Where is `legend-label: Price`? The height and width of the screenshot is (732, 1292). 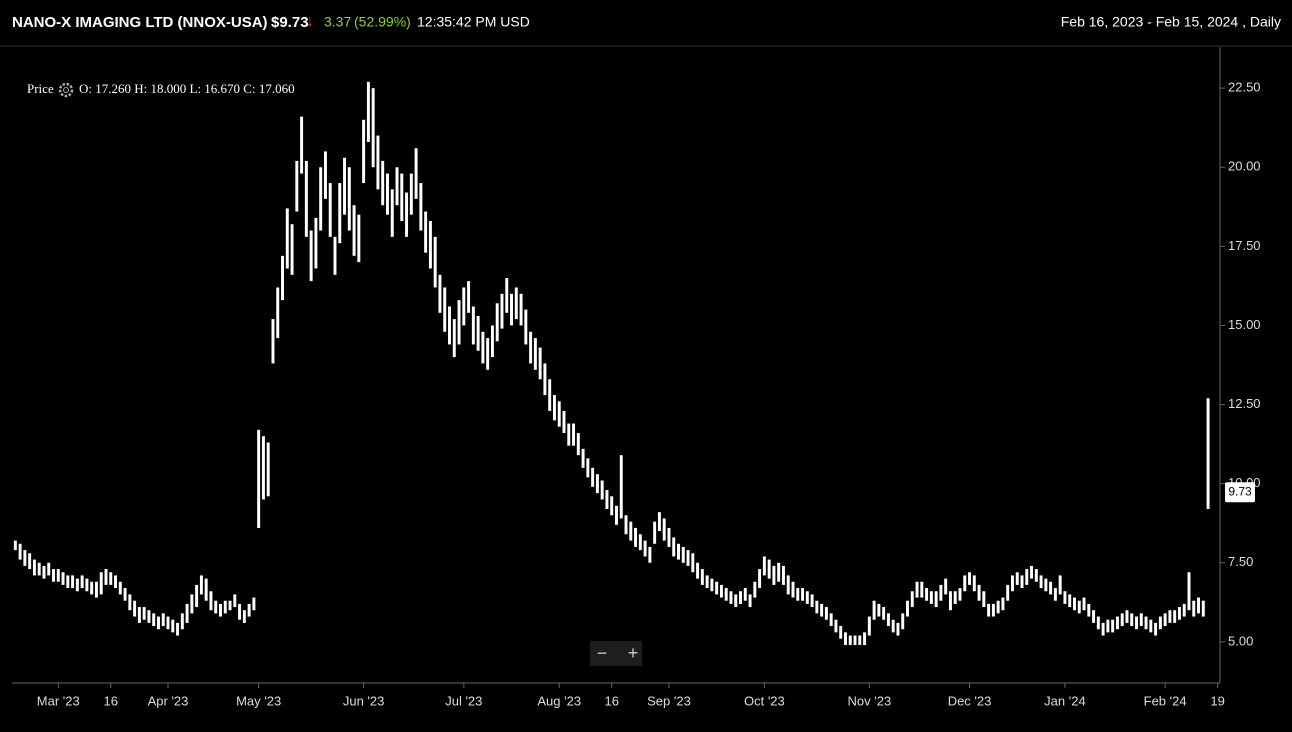 legend-label: Price is located at coordinates (40, 88).